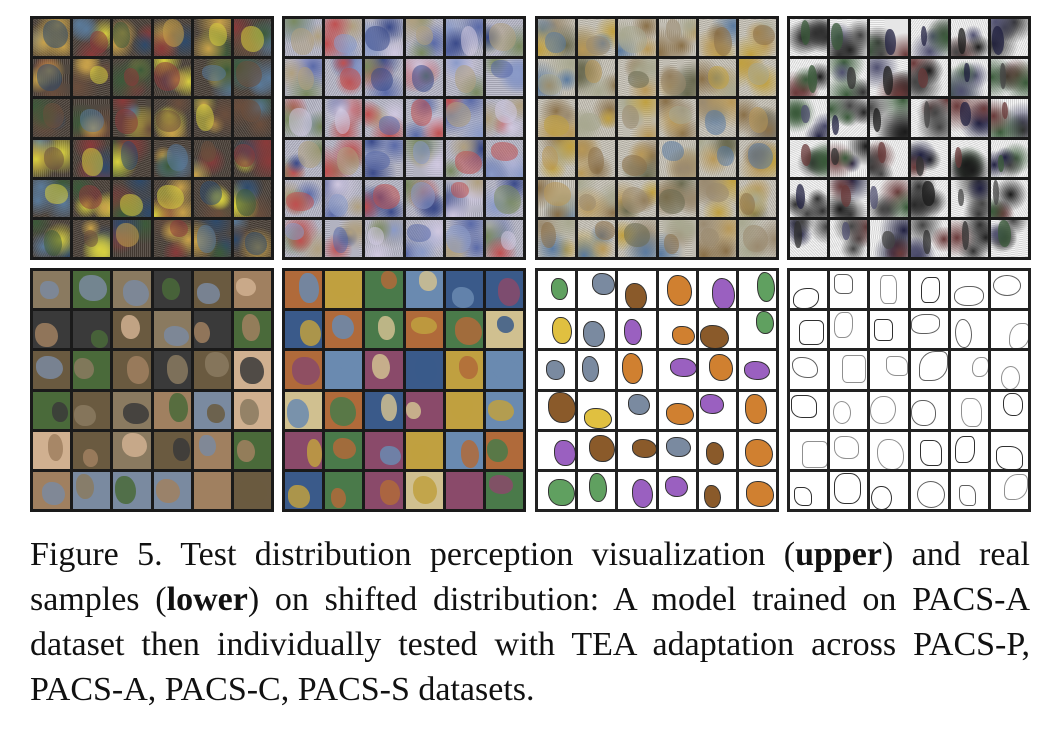 The width and height of the screenshot is (1052, 744). Describe the element at coordinates (657, 390) in the screenshot. I see `panel-pacs-c-lower` at that location.